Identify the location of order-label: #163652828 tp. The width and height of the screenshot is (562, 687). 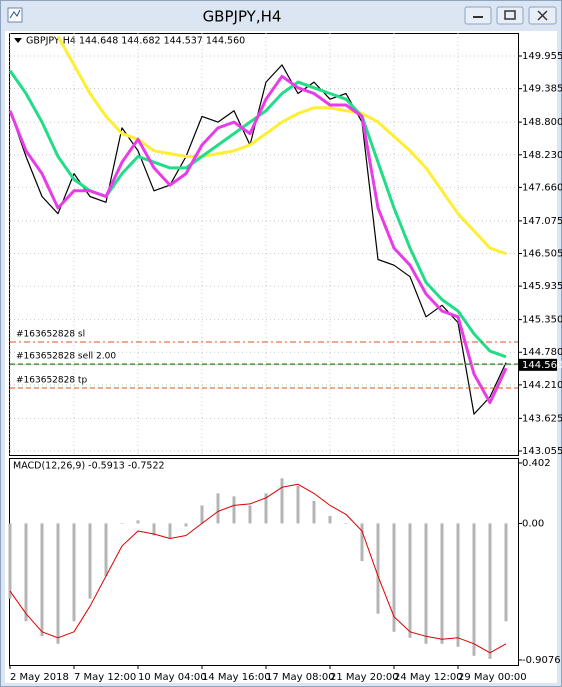
(51, 380).